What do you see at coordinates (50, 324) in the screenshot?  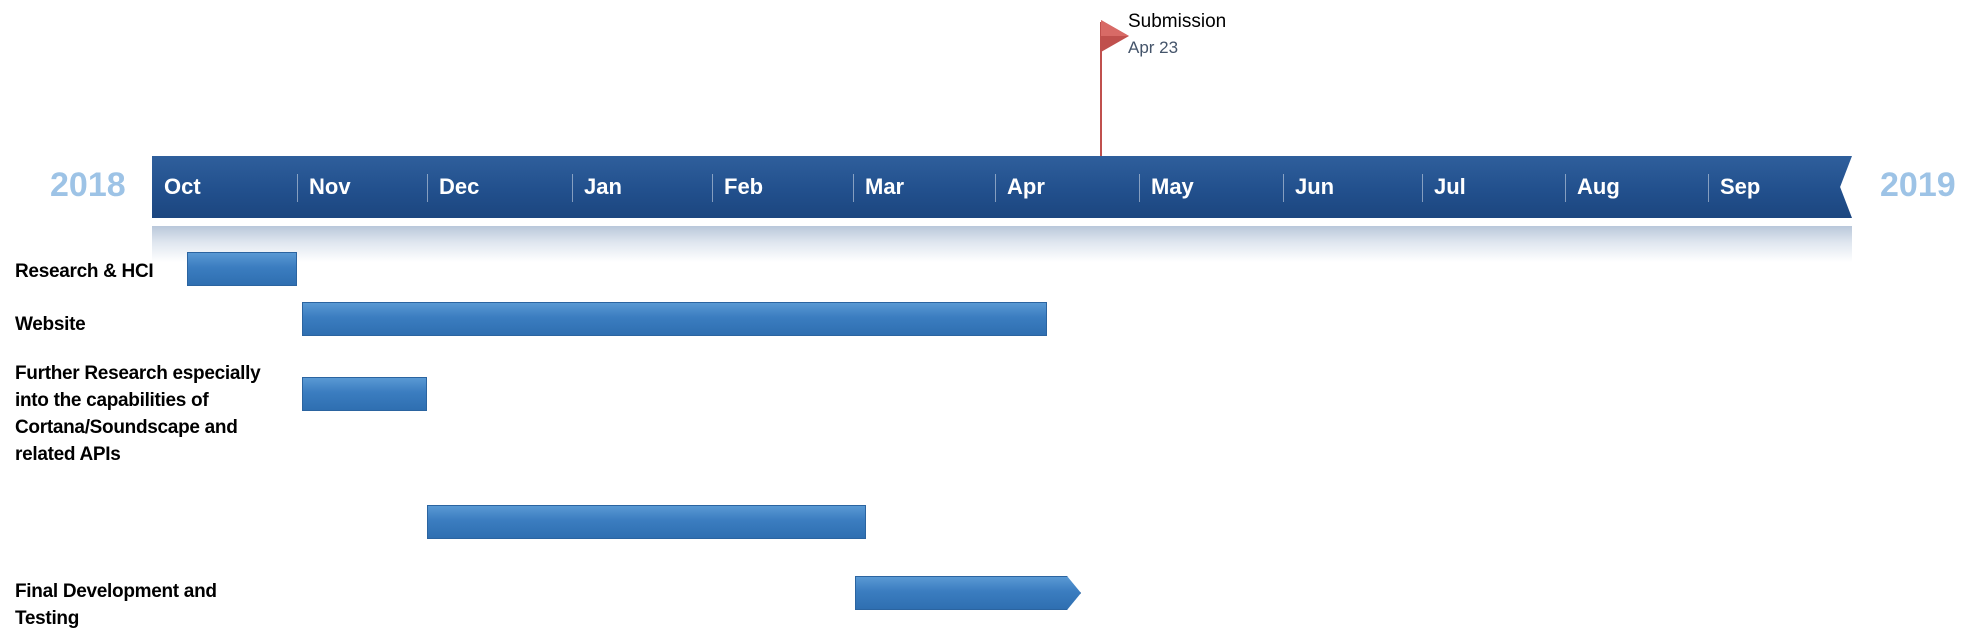 I see `task-label: Website` at bounding box center [50, 324].